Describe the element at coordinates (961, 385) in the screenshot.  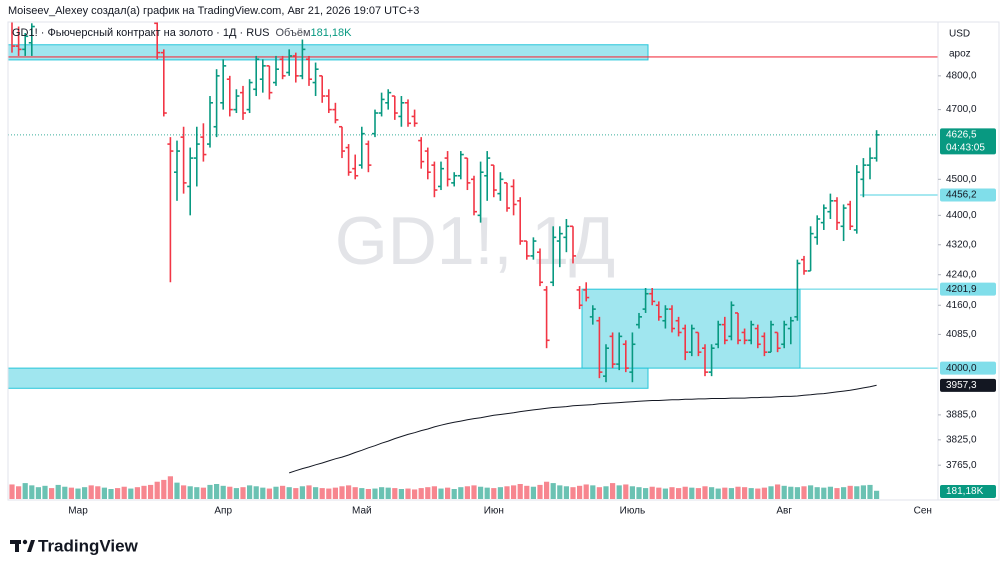
I see `ma-label: 3957,3` at that location.